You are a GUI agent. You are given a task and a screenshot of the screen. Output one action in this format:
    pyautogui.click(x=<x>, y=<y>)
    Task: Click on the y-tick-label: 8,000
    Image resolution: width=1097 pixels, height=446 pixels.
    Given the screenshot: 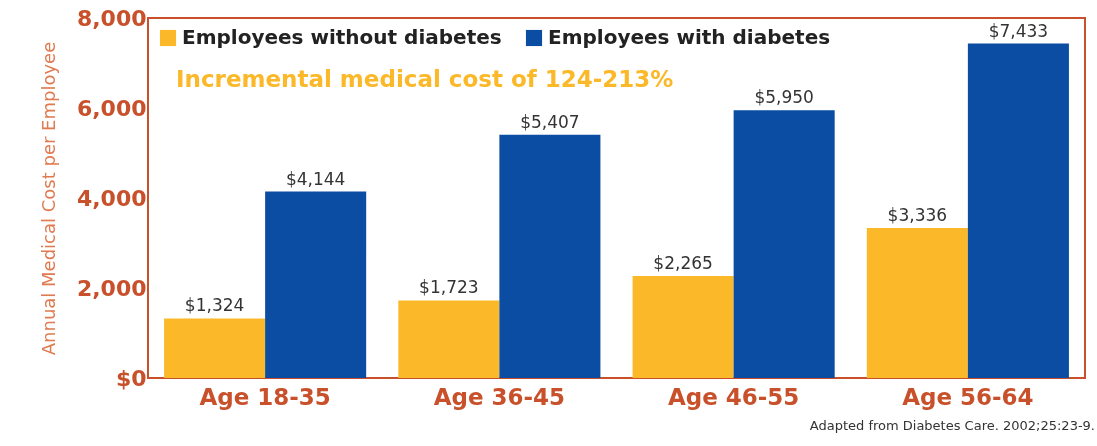 What is the action you would take?
    pyautogui.click(x=111, y=18)
    